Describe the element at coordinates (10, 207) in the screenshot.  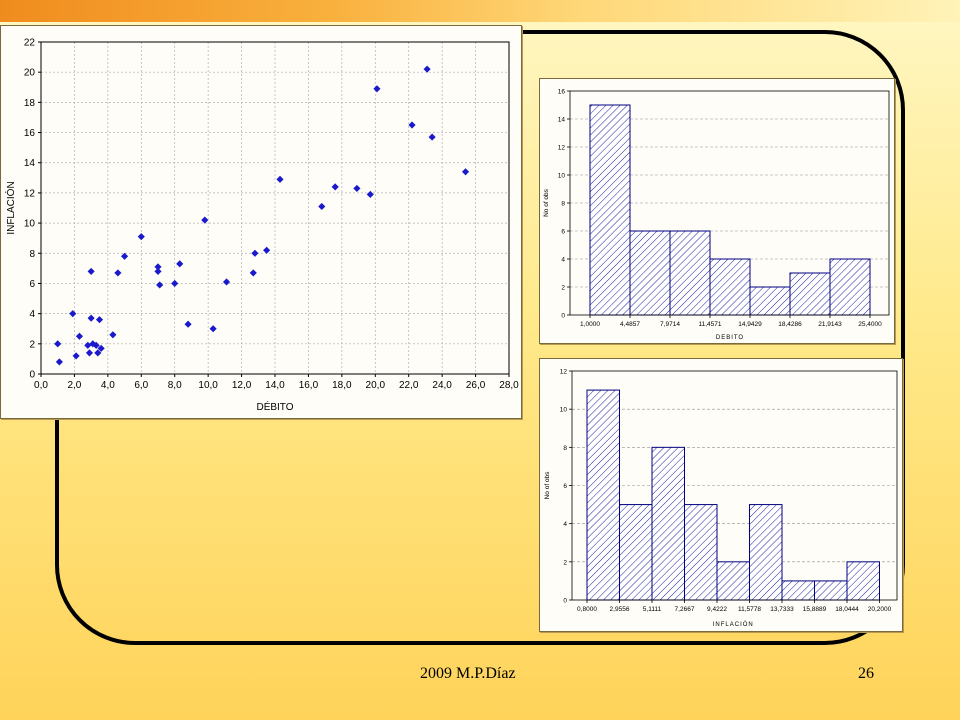
I see `y-axis-title: INFLACIÓN` at that location.